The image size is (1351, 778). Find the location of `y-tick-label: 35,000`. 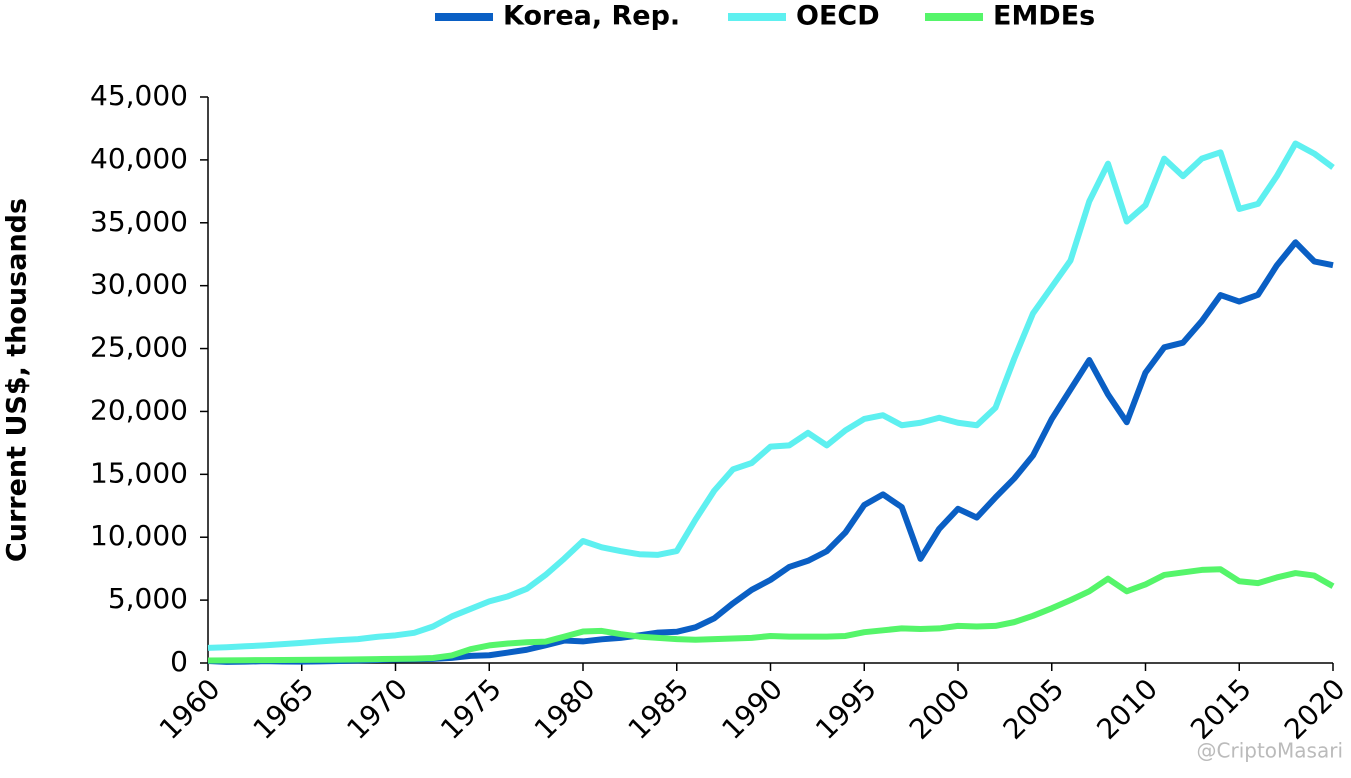

y-tick-label: 35,000 is located at coordinates (139, 221).